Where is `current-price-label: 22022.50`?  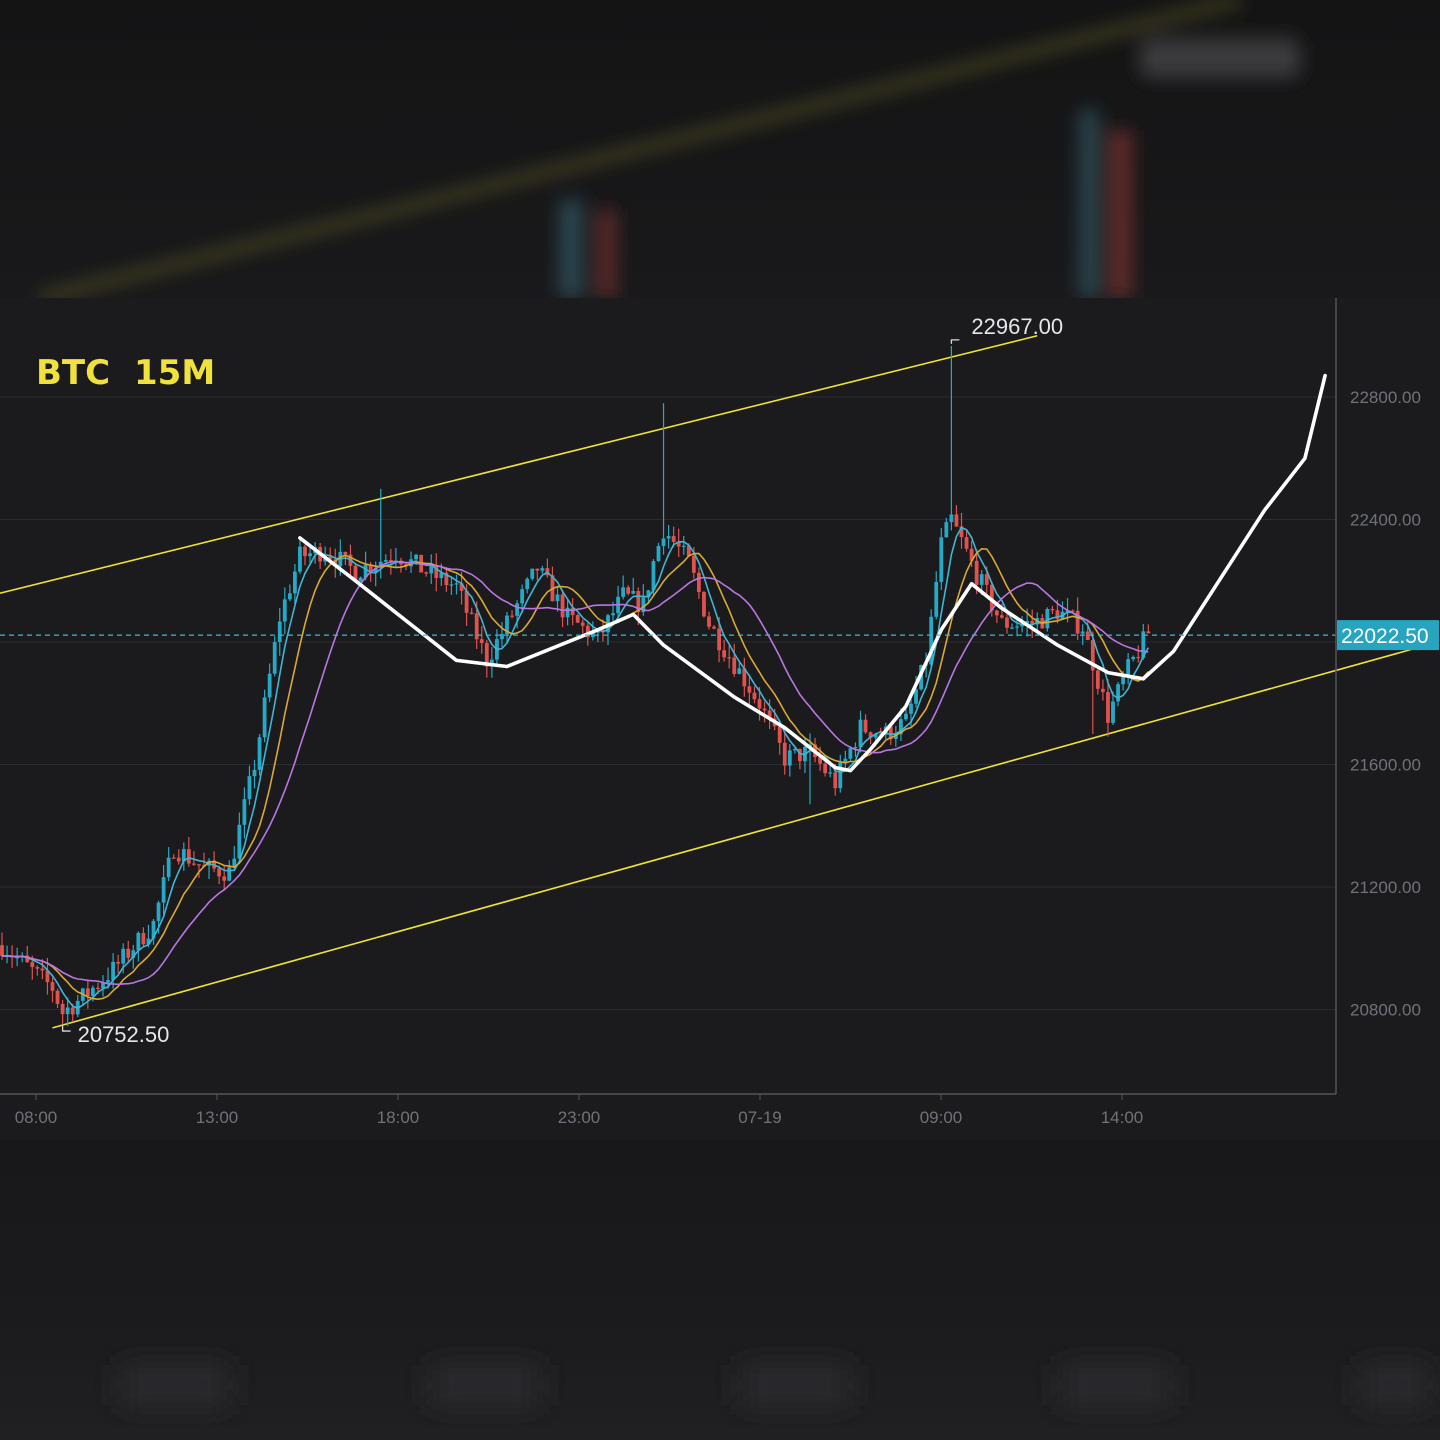
current-price-label: 22022.50 is located at coordinates (1385, 636).